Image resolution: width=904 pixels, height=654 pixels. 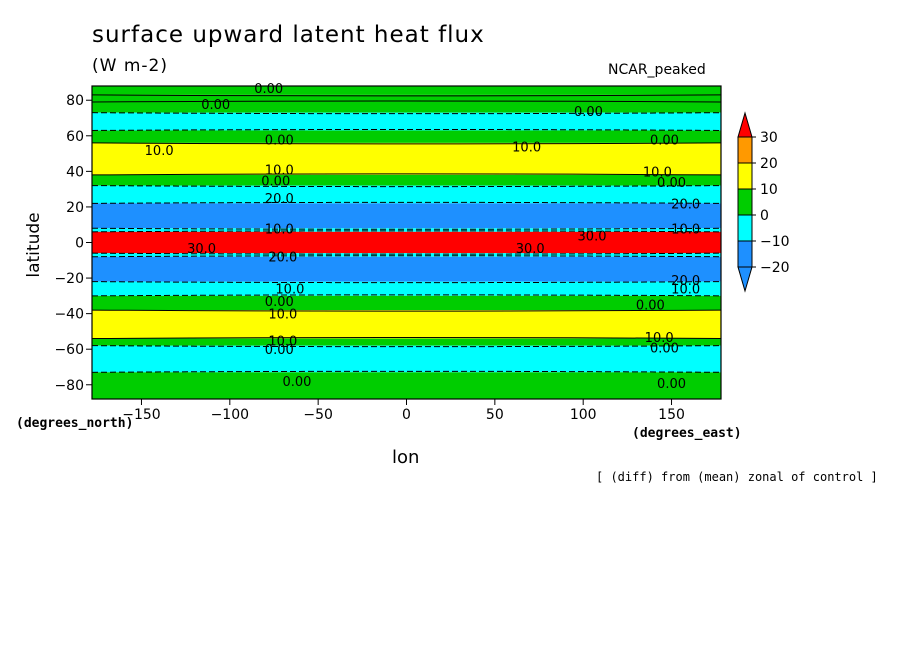 What do you see at coordinates (745, 279) in the screenshot?
I see `colorbar-bottom-arrow` at bounding box center [745, 279].